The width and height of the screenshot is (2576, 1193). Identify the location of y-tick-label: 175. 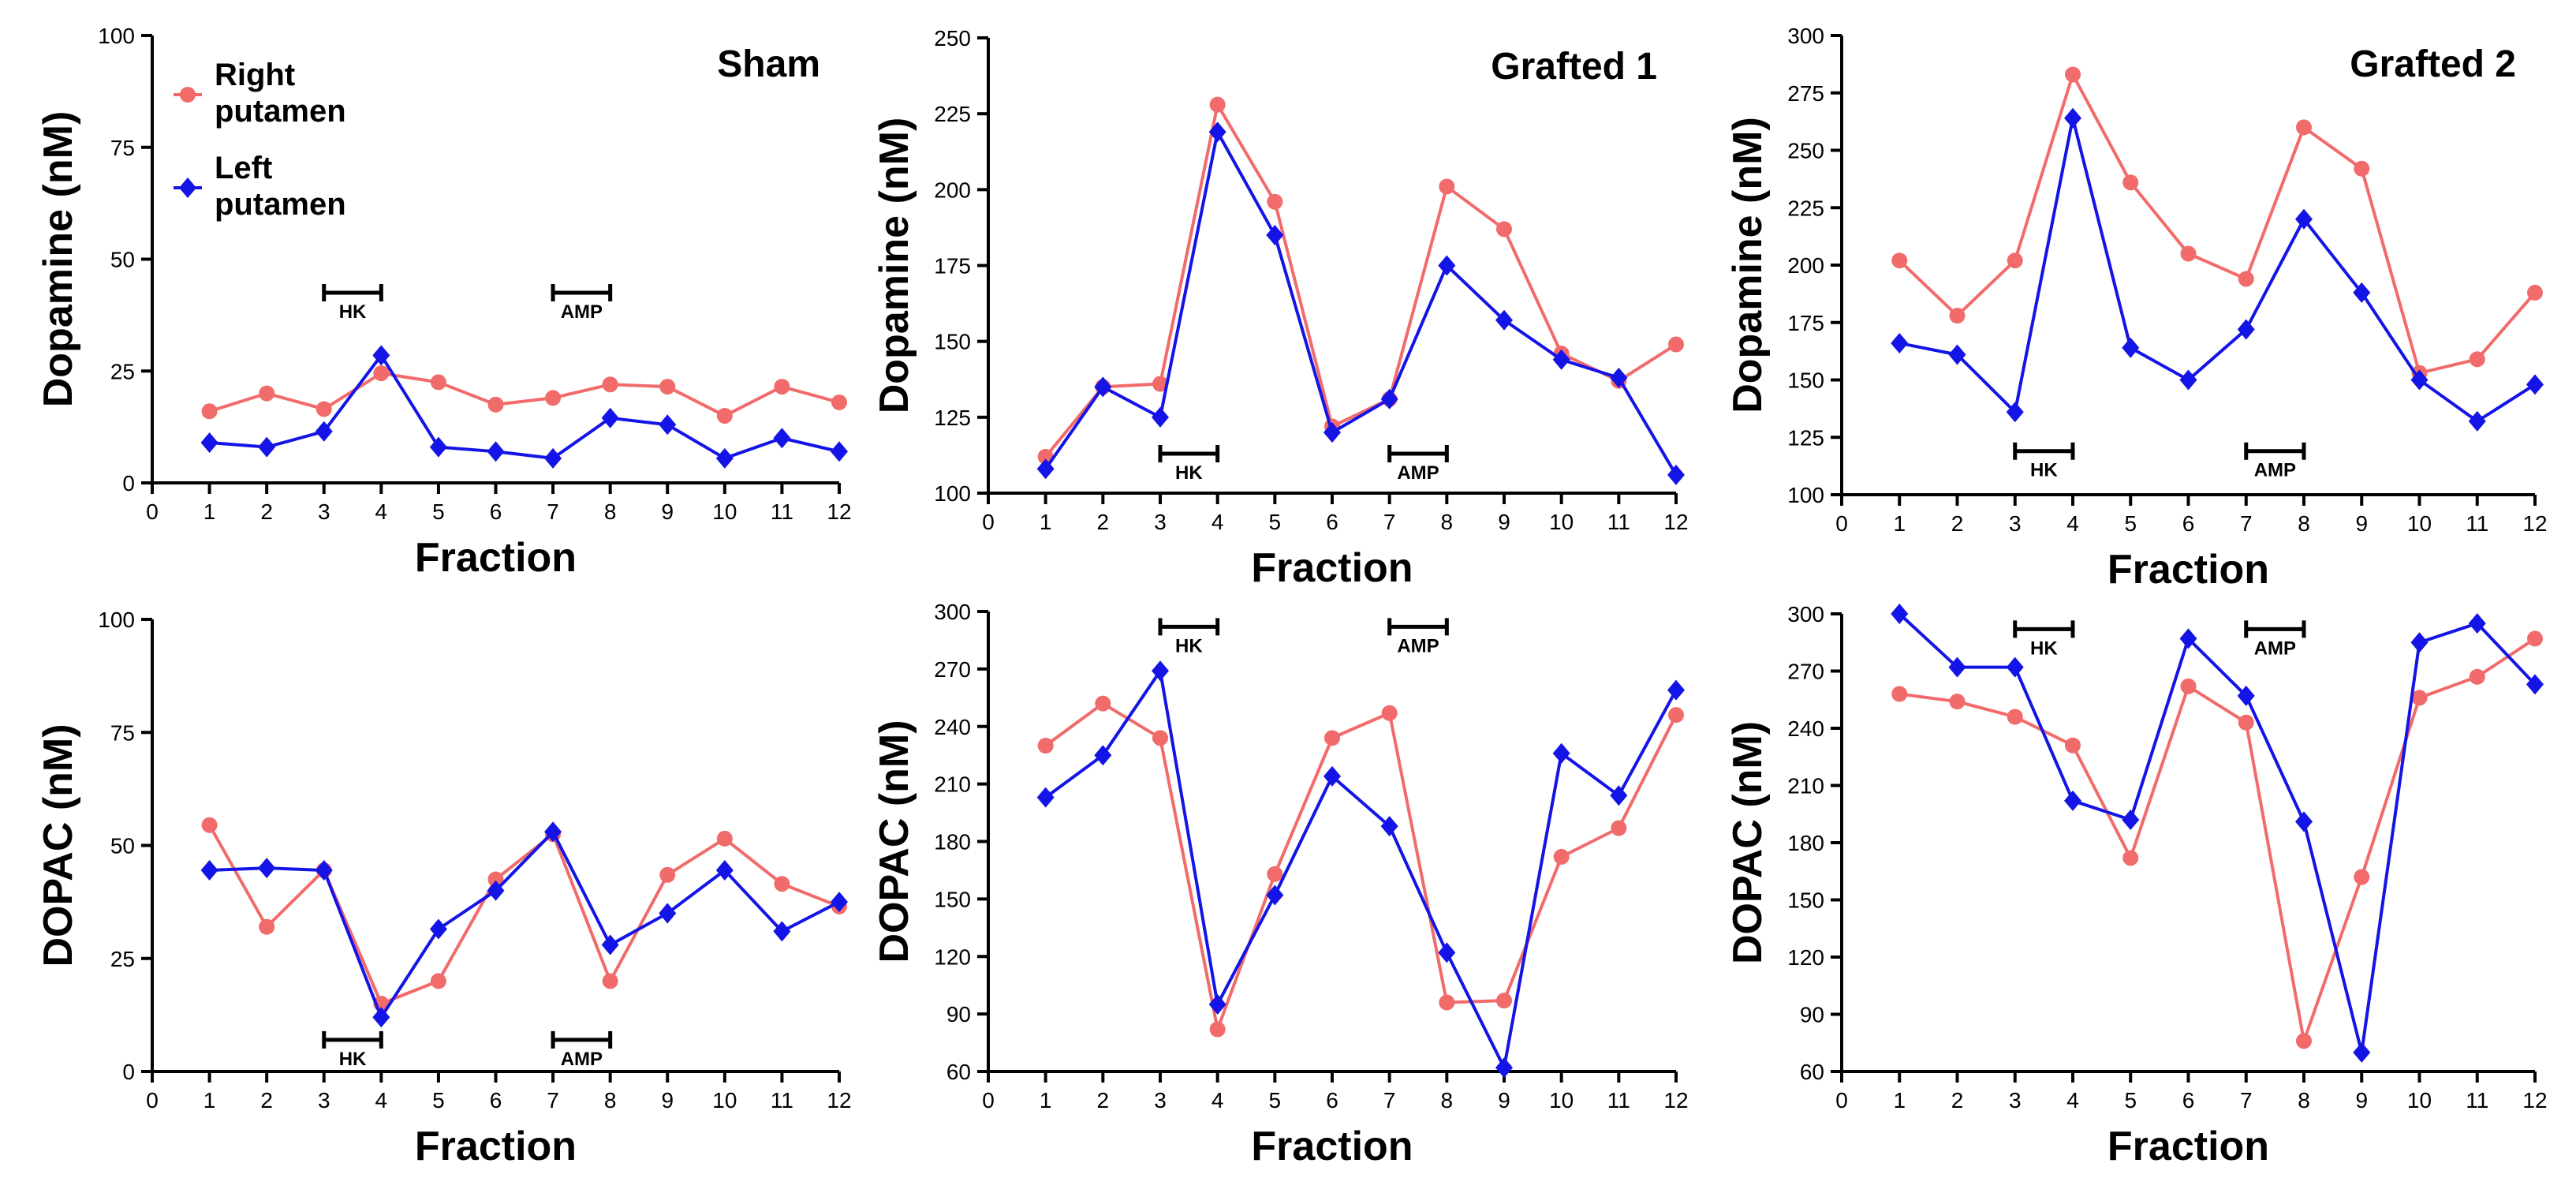
(1805, 323).